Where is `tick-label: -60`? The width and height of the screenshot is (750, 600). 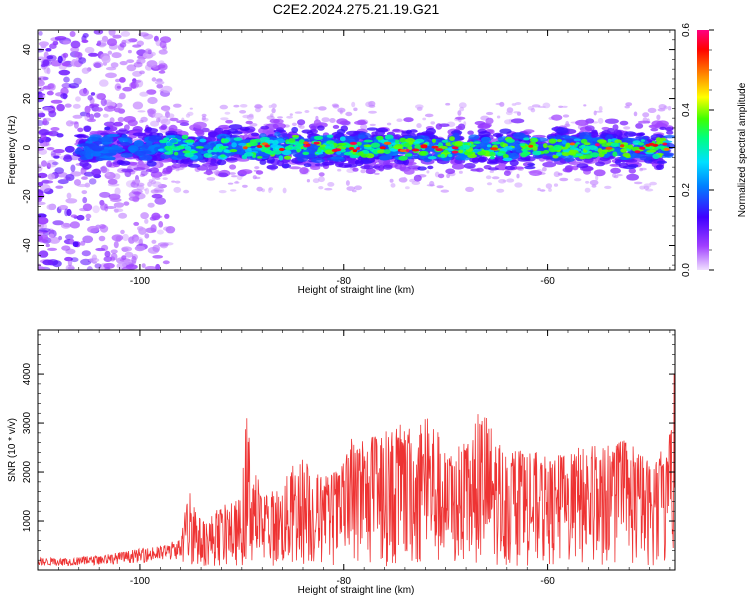
tick-label: -60 is located at coordinates (547, 281).